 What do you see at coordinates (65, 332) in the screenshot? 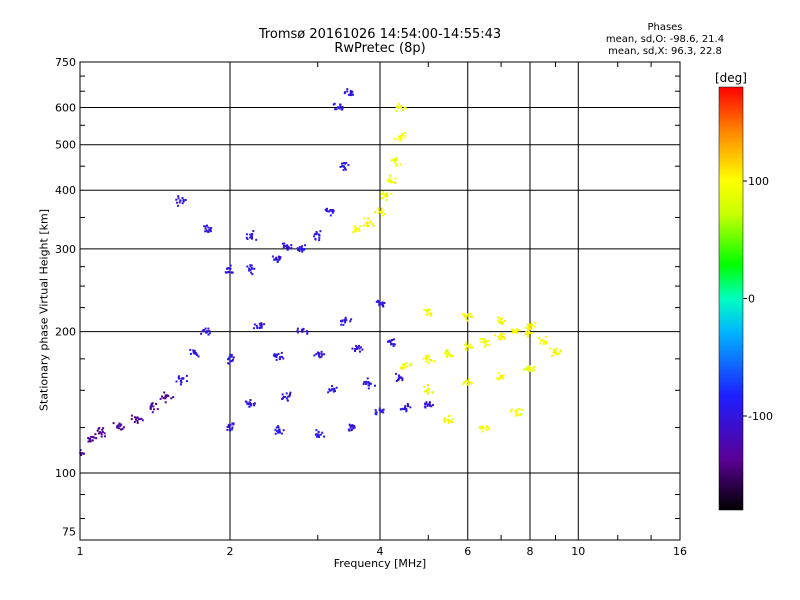
I see `y-tick-label: 200` at bounding box center [65, 332].